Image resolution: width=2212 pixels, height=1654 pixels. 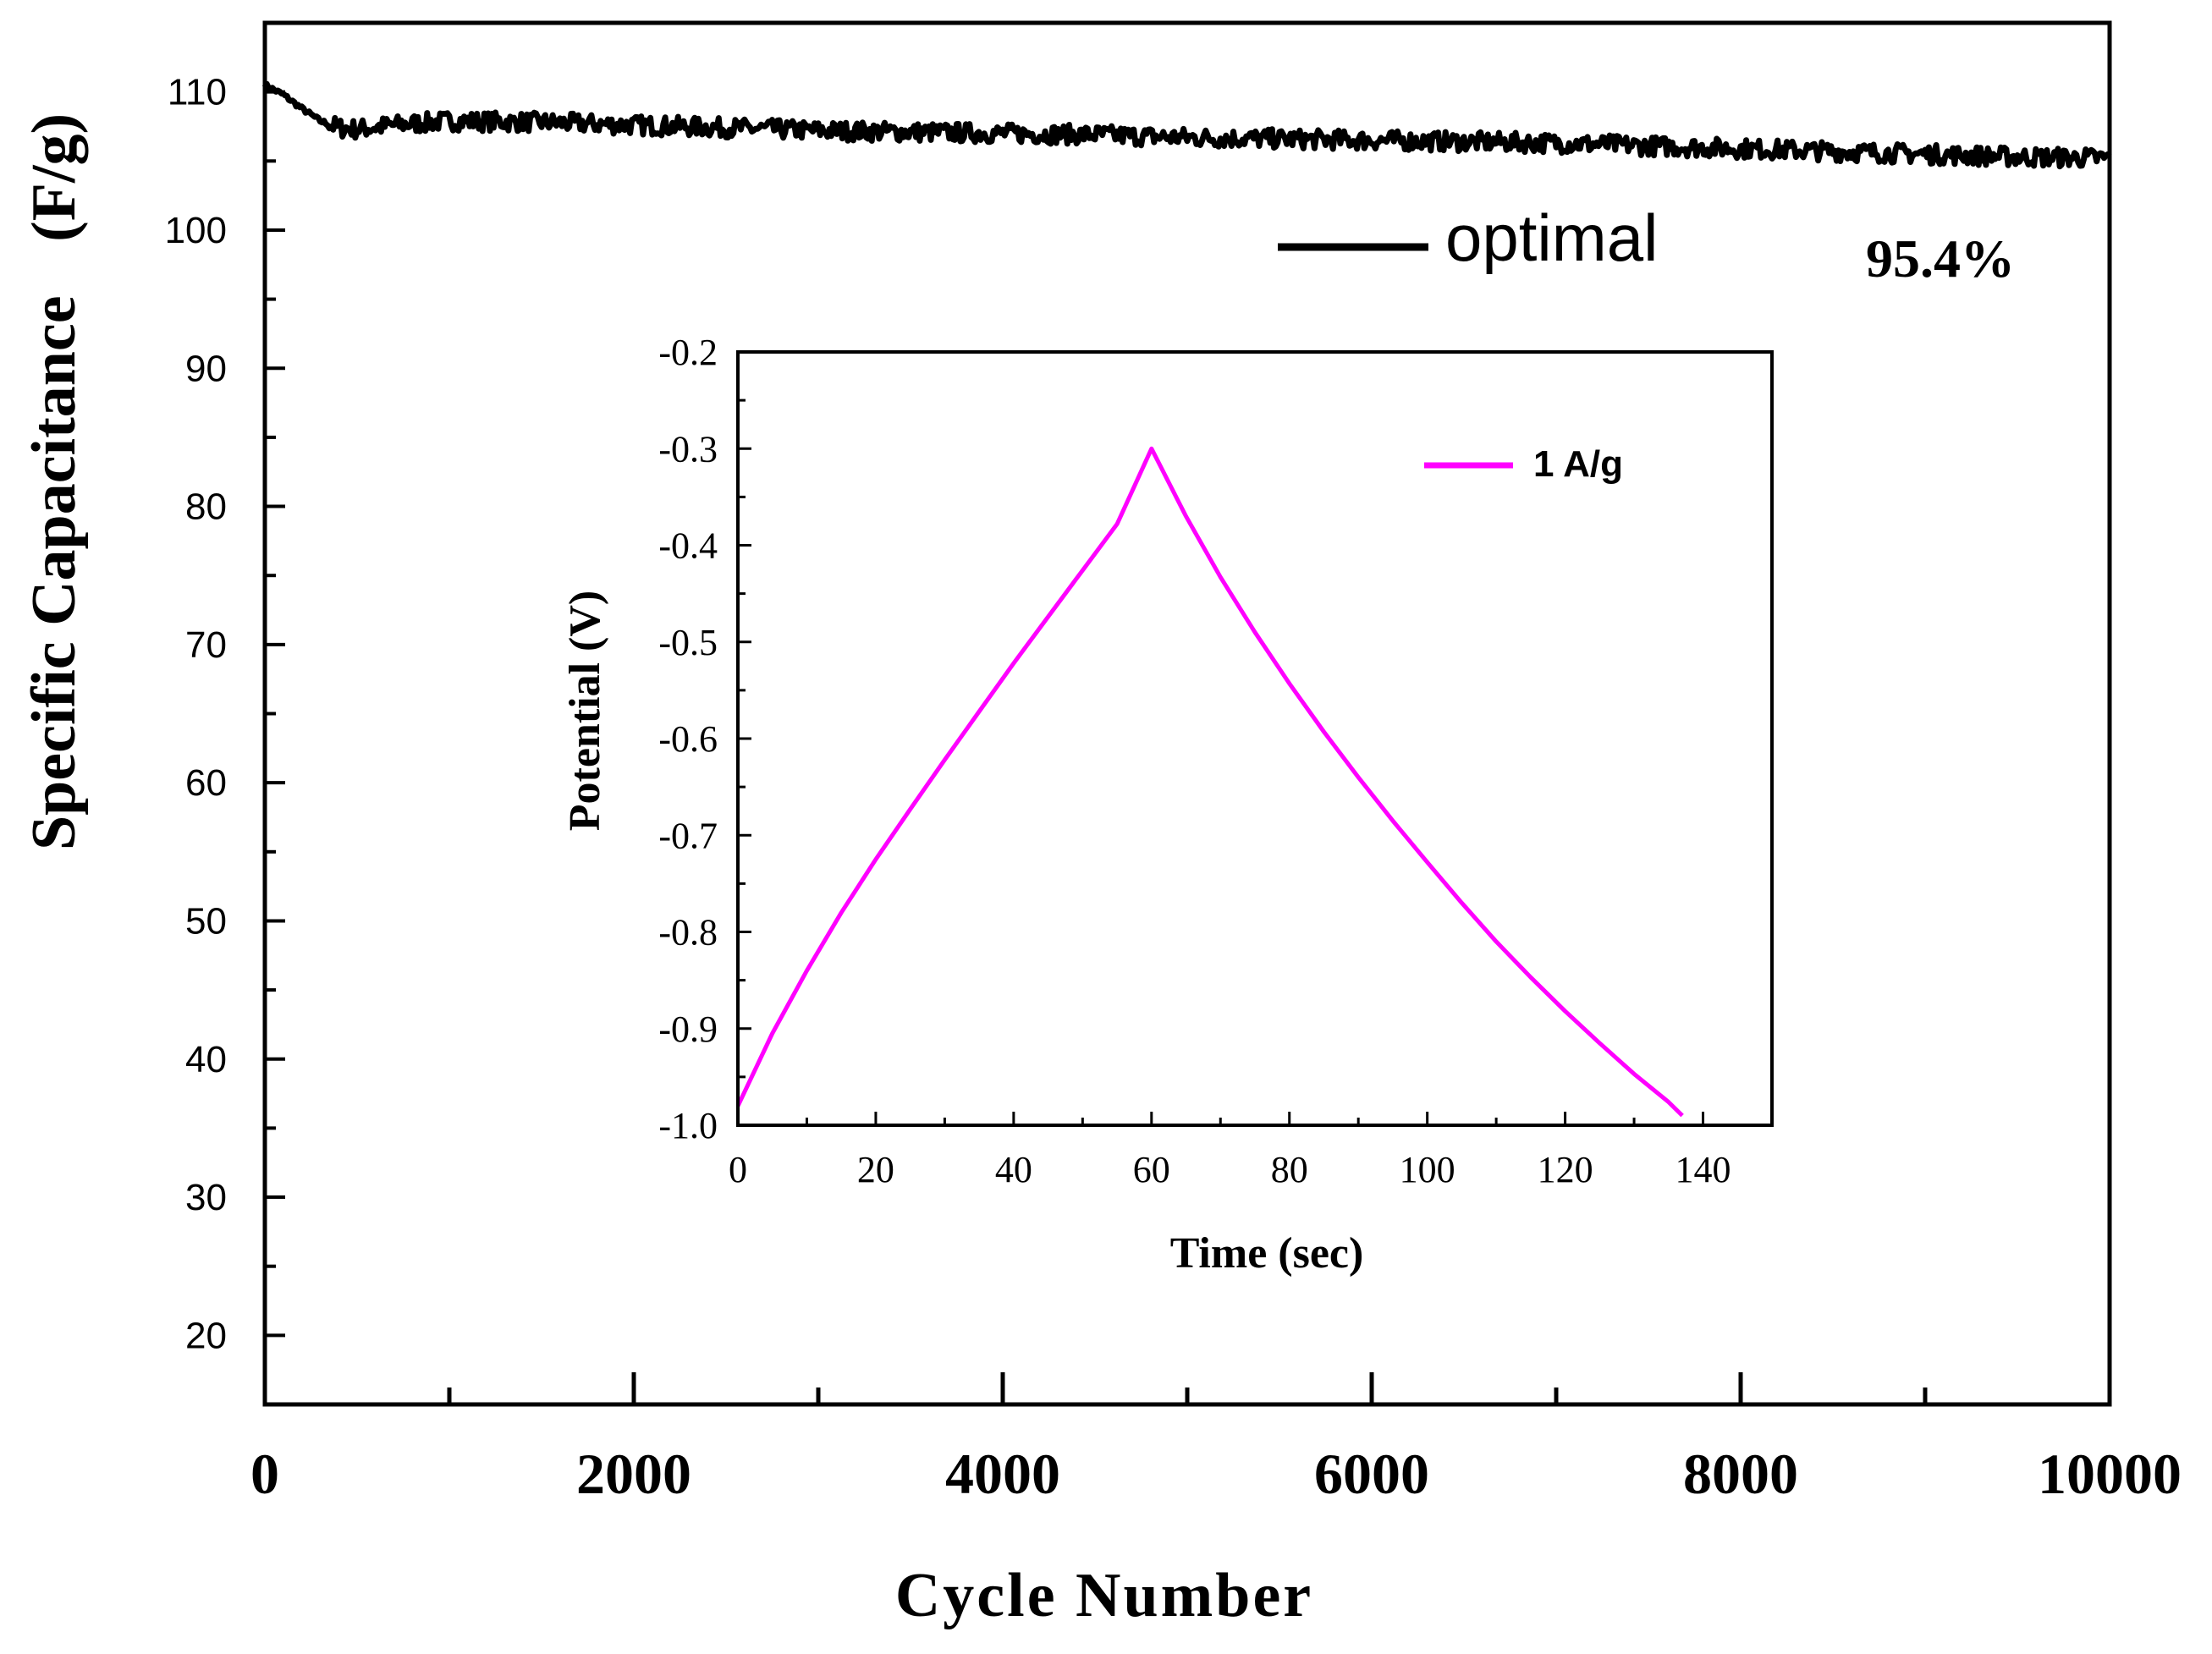 I want to click on inset-x-axis-label: Time (sec), so click(x=1267, y=1253).